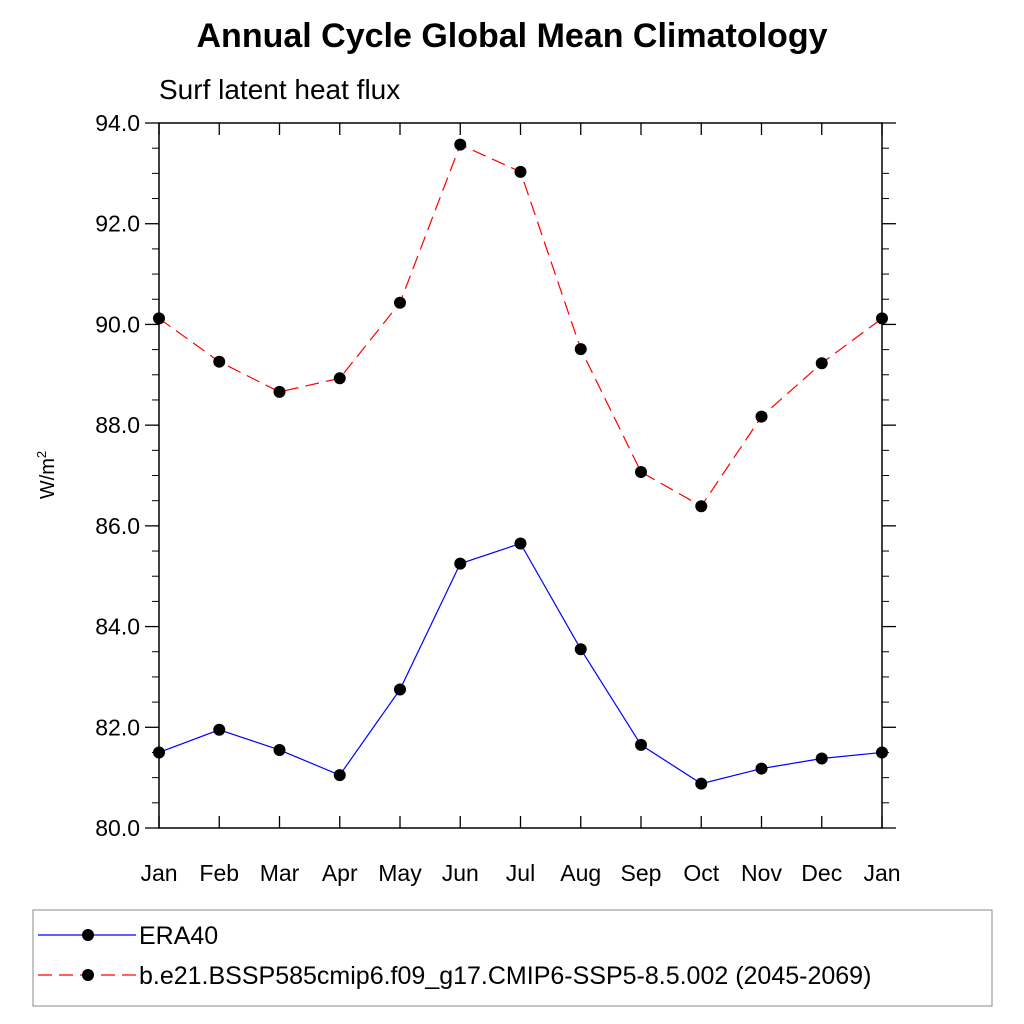 The width and height of the screenshot is (1024, 1024). What do you see at coordinates (641, 873) in the screenshot?
I see `x-tick-label: Sep` at bounding box center [641, 873].